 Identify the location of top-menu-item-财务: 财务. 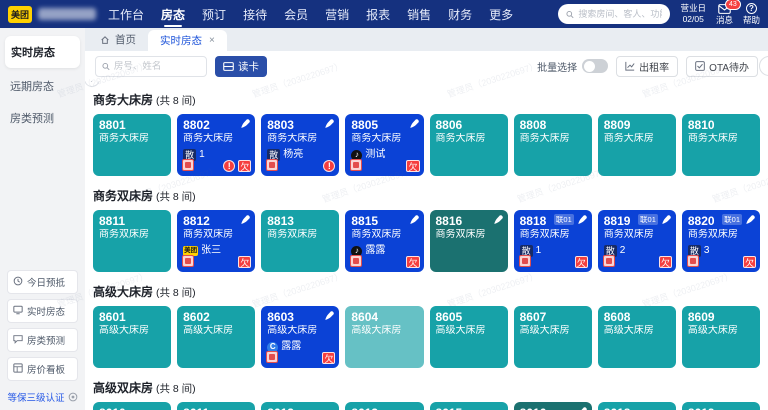
(460, 14).